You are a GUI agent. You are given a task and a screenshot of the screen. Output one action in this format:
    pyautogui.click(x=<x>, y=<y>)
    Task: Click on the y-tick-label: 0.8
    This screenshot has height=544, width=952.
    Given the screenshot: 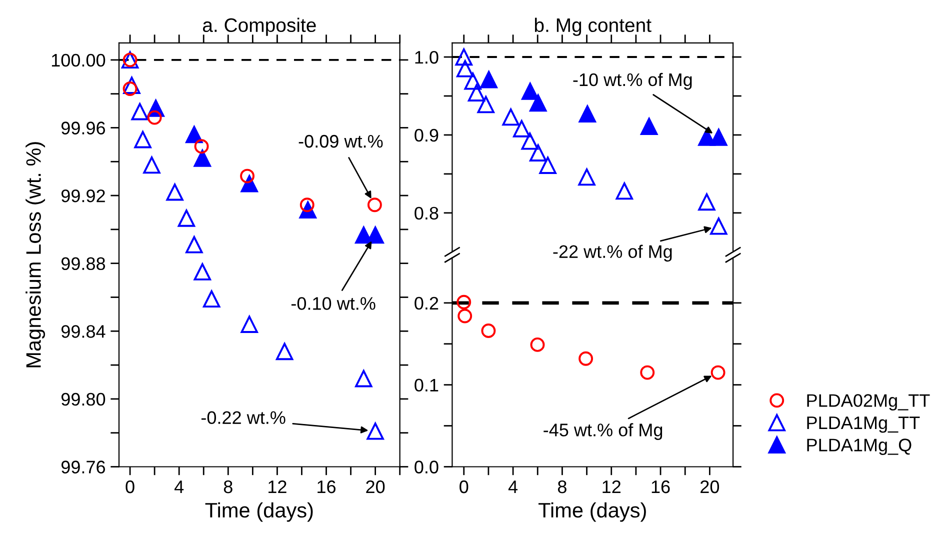 What is the action you would take?
    pyautogui.click(x=426, y=213)
    